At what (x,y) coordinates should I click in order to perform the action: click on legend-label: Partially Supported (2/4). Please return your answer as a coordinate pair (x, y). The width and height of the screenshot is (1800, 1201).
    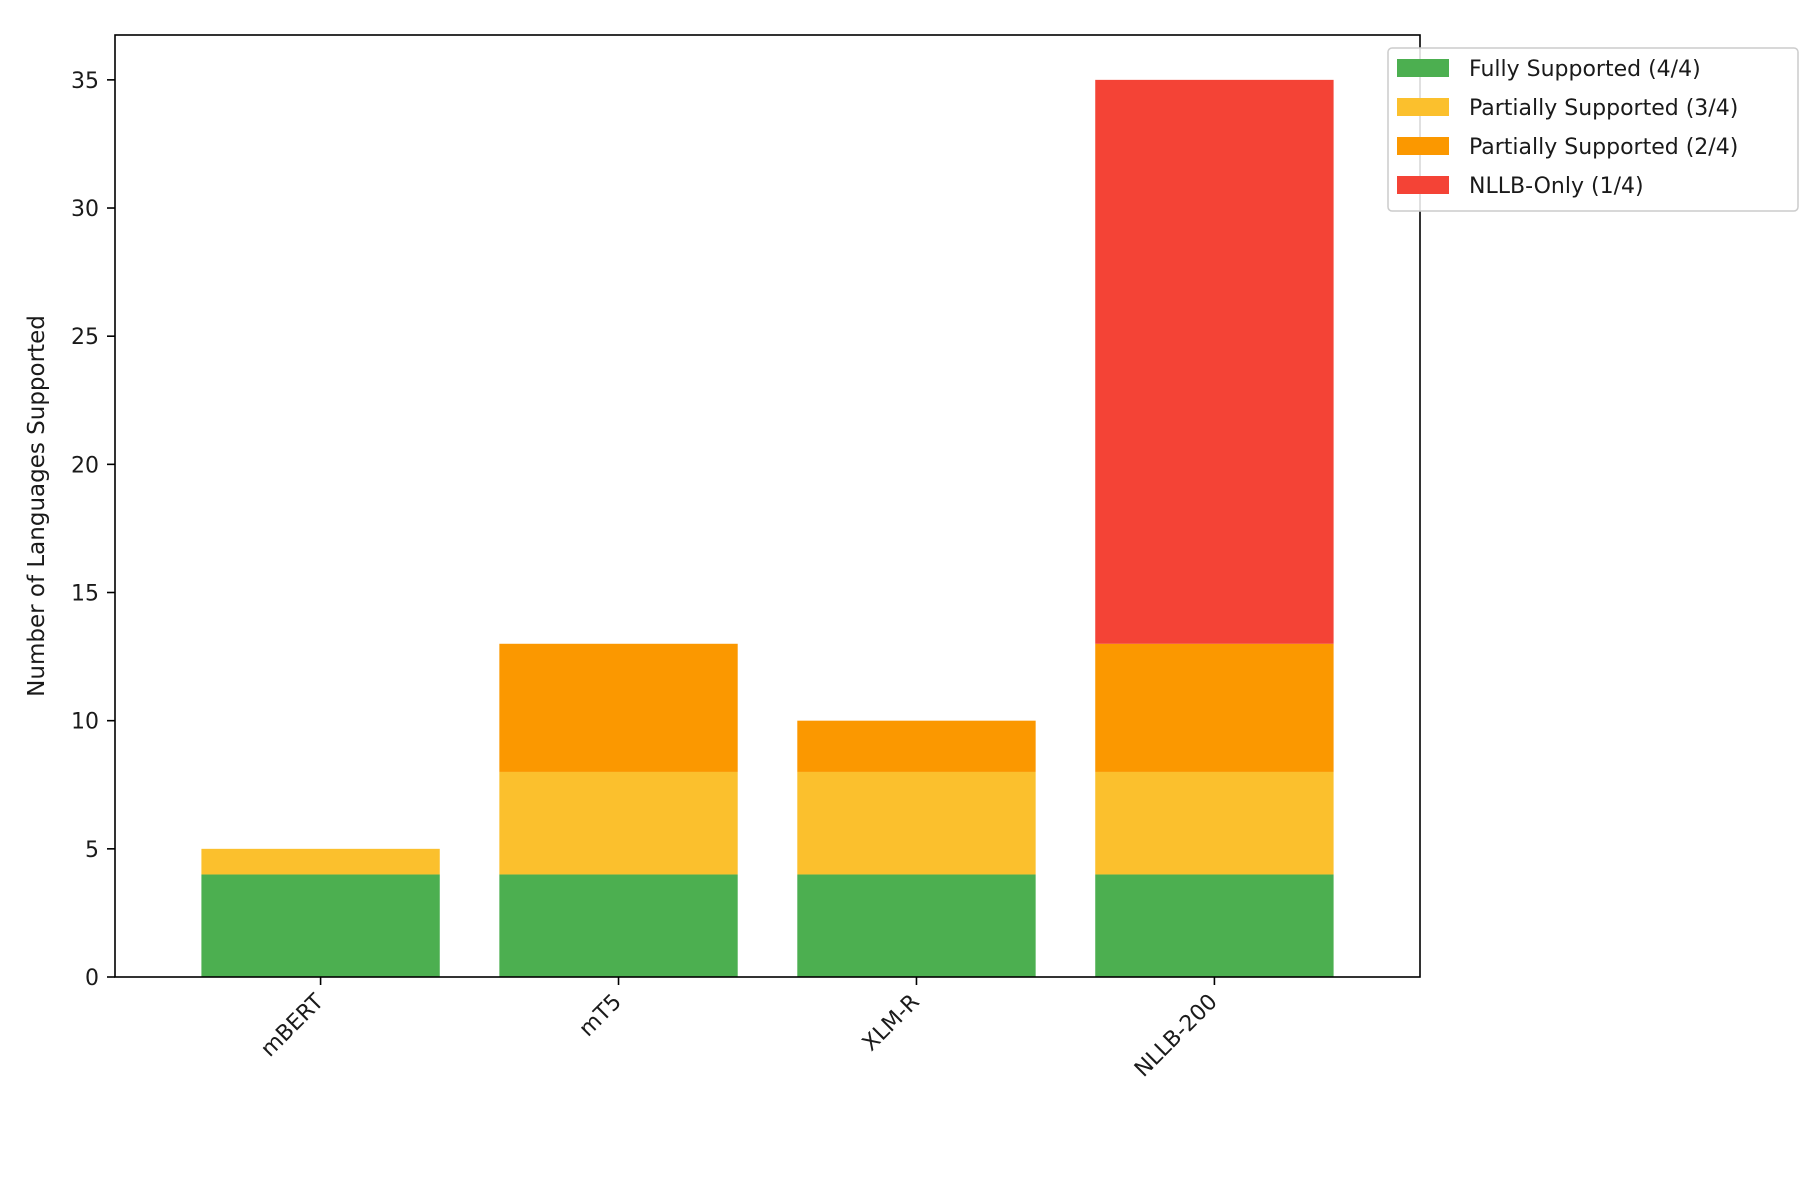
    Looking at the image, I should click on (1603, 147).